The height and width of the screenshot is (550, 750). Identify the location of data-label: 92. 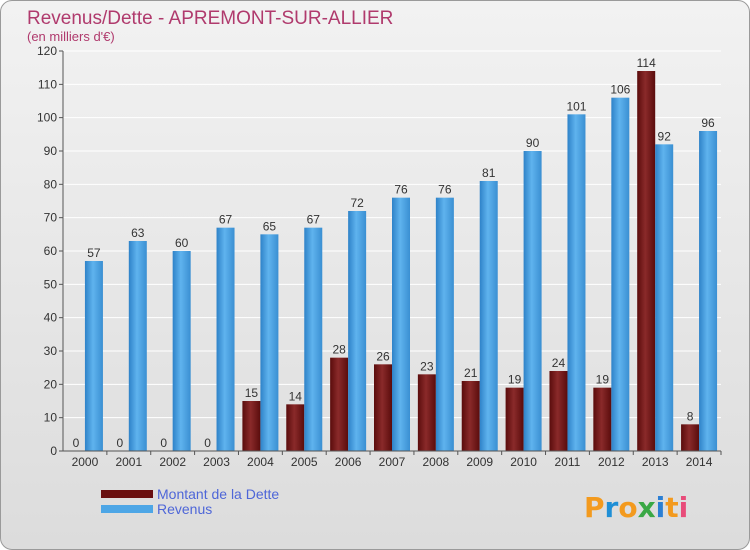
(665, 136).